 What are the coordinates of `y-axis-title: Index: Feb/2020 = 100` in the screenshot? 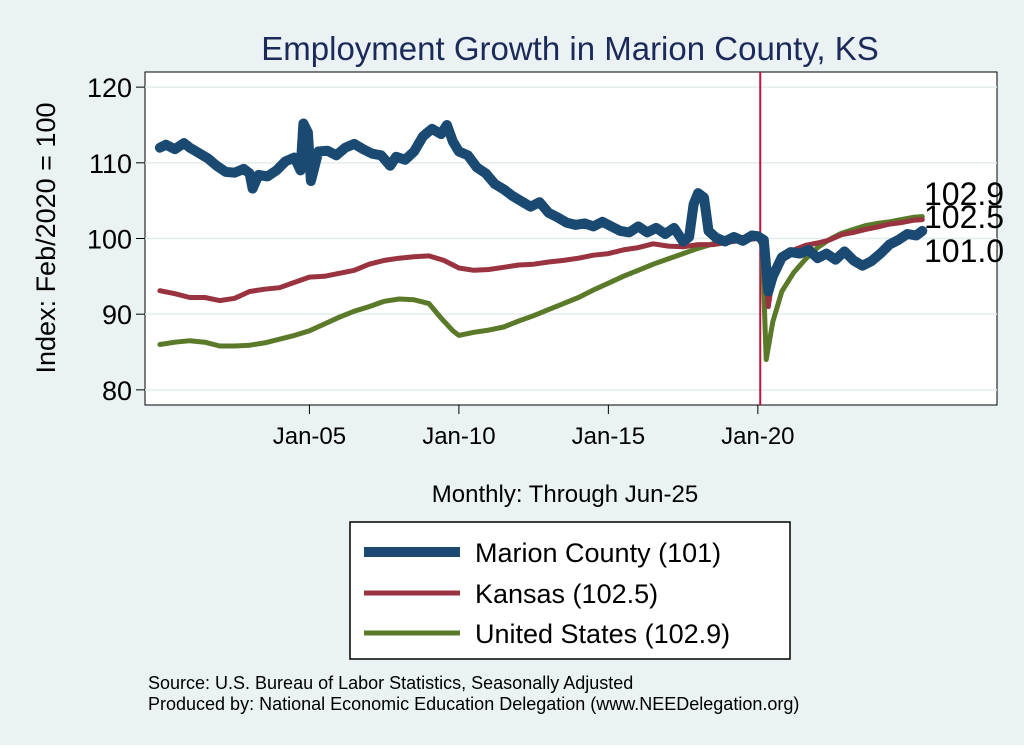 It's located at (46, 238).